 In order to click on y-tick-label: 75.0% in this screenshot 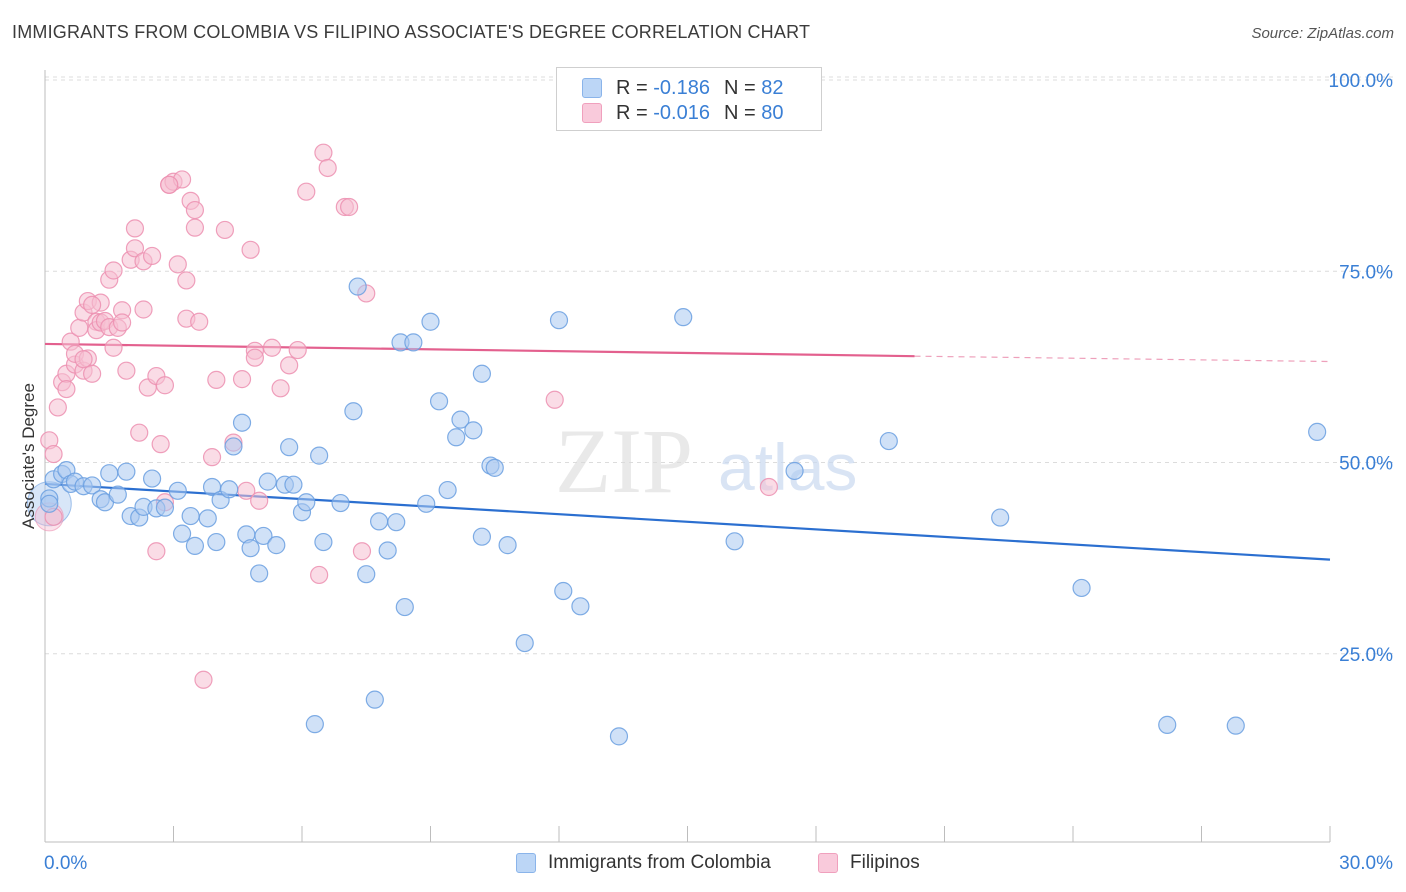, I will do `click(1366, 272)`.